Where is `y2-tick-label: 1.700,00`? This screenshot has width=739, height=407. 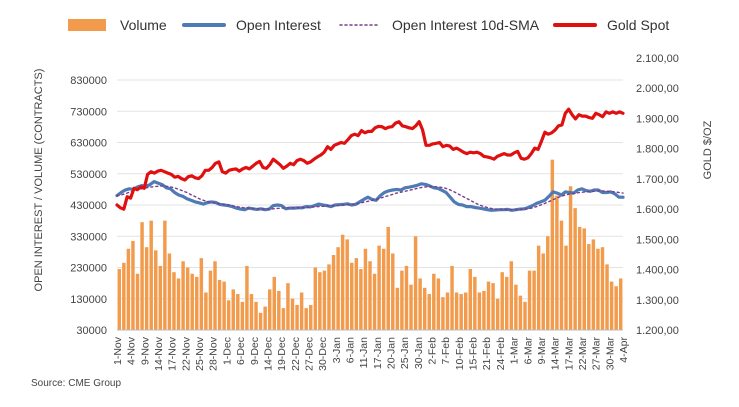 y2-tick-label: 1.700,00 is located at coordinates (657, 180).